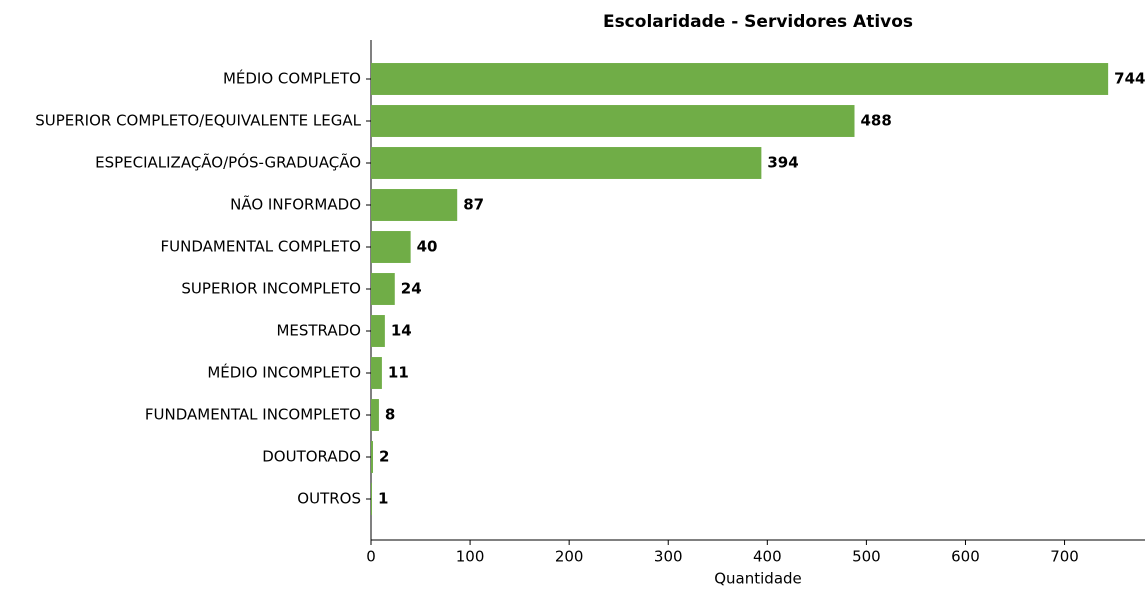  Describe the element at coordinates (401, 331) in the screenshot. I see `data-label: 14` at that location.